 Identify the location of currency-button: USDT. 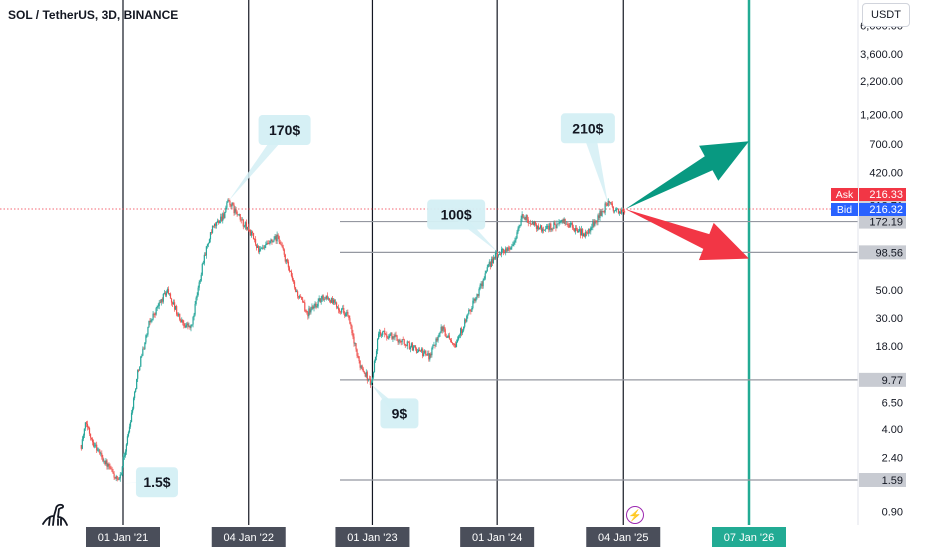
(886, 15).